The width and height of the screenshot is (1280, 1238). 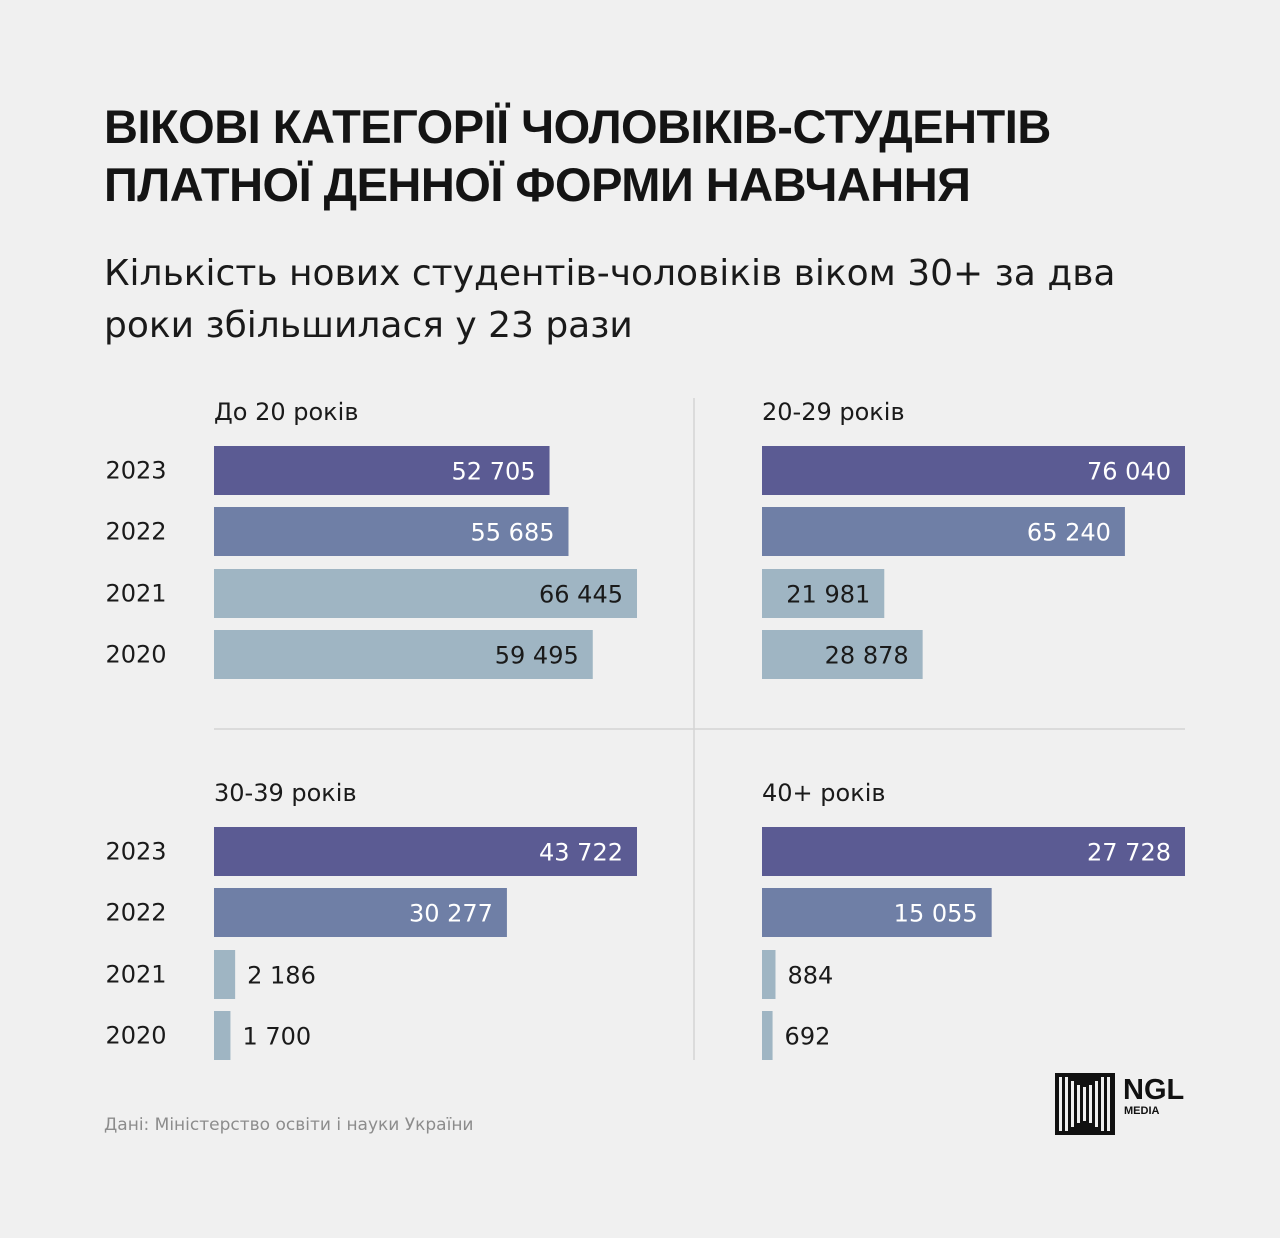 I want to click on value-label: 30 277, so click(x=451, y=914).